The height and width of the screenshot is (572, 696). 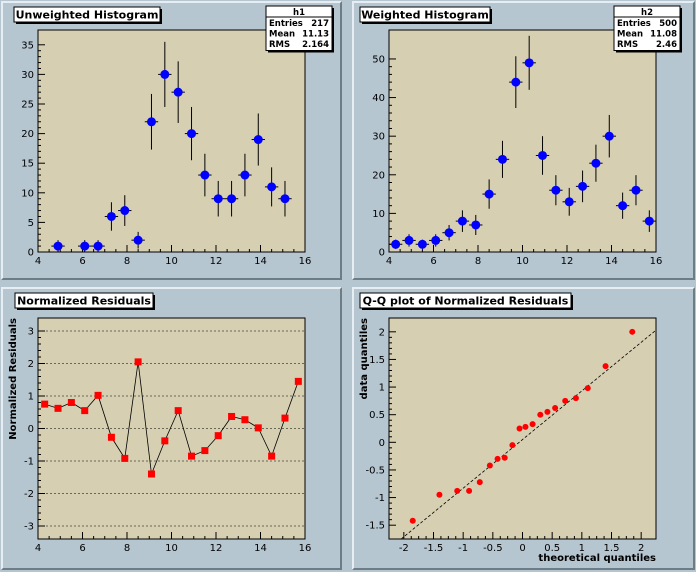 What do you see at coordinates (493, 548) in the screenshot?
I see `p4-xtick-label: -0.5` at bounding box center [493, 548].